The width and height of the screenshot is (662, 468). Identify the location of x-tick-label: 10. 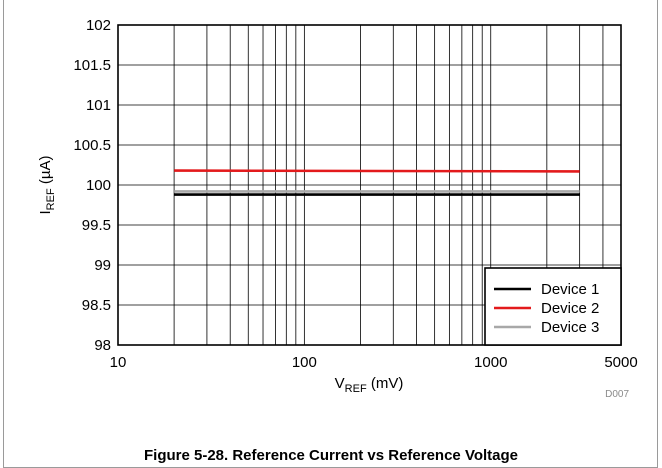
(118, 362).